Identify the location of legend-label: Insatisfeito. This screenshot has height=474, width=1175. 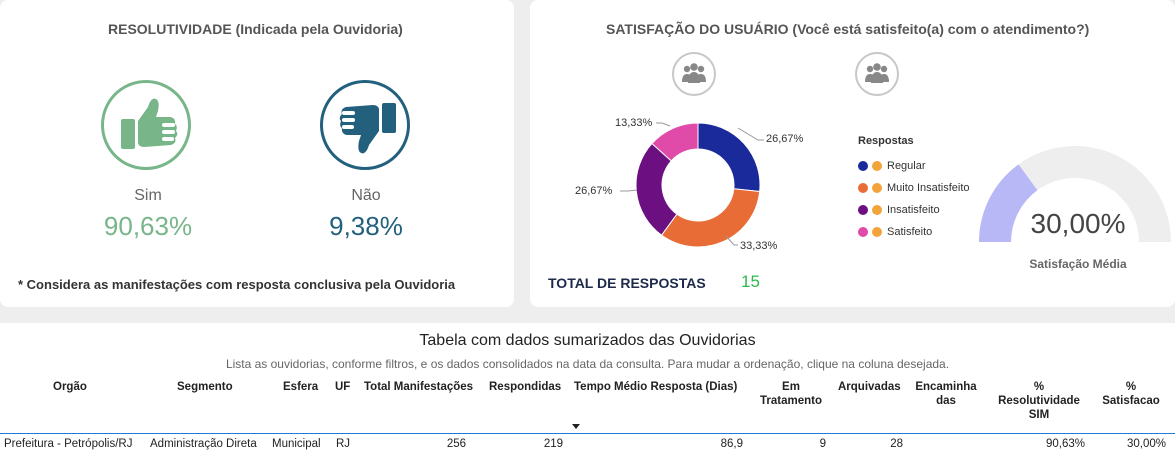
(913, 210).